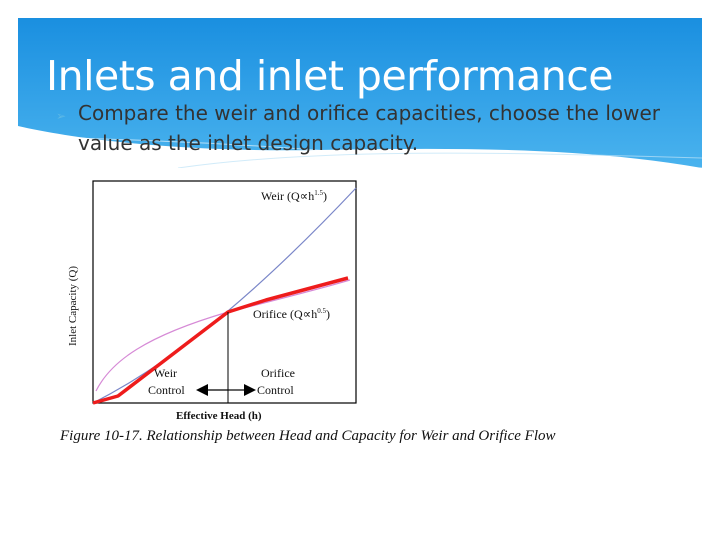 The height and width of the screenshot is (540, 720). Describe the element at coordinates (202, 390) in the screenshot. I see `arrow-left-icon` at that location.